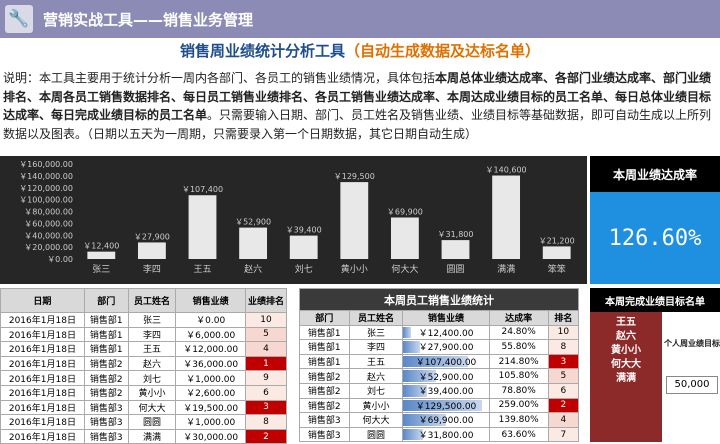  I want to click on achievers-list: 王五 赵六 黄小小 何大大 满满, so click(626, 377).